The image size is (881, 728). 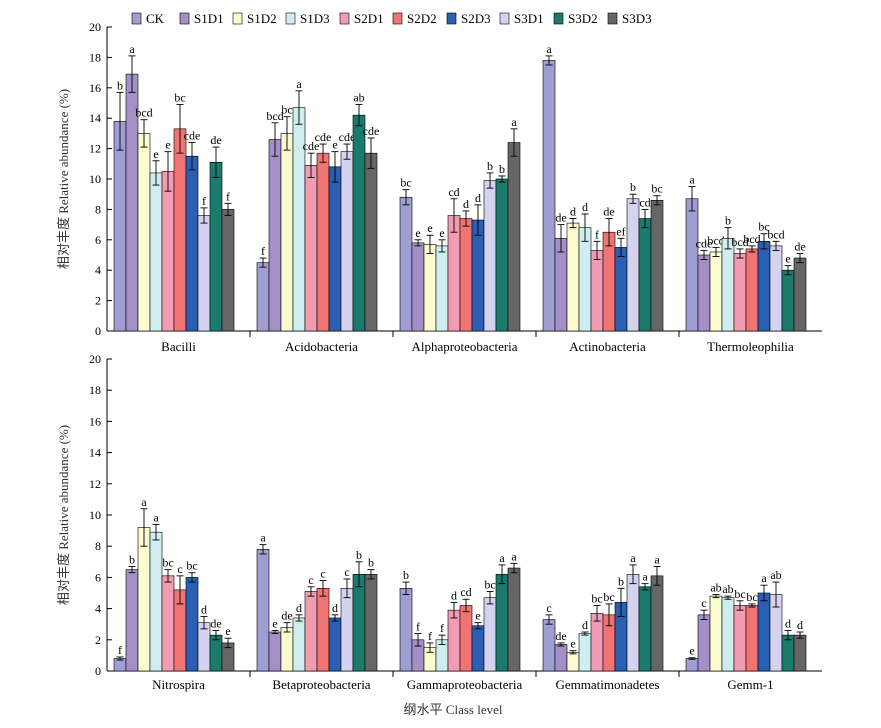 I want to click on bar-s3d1, so click(x=490, y=256).